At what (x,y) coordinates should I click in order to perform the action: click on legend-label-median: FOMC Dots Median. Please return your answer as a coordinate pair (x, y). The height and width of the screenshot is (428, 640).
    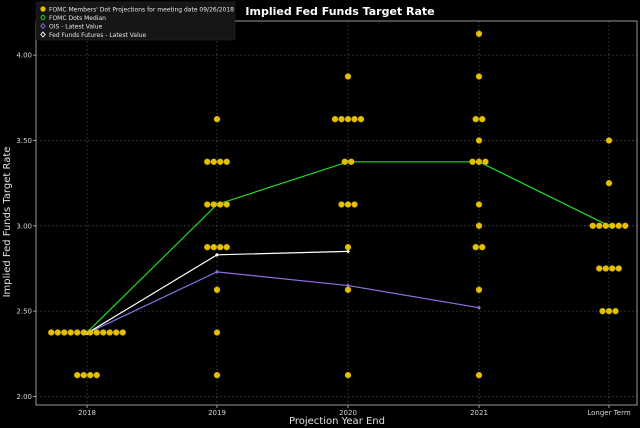
    Looking at the image, I should click on (77, 18).